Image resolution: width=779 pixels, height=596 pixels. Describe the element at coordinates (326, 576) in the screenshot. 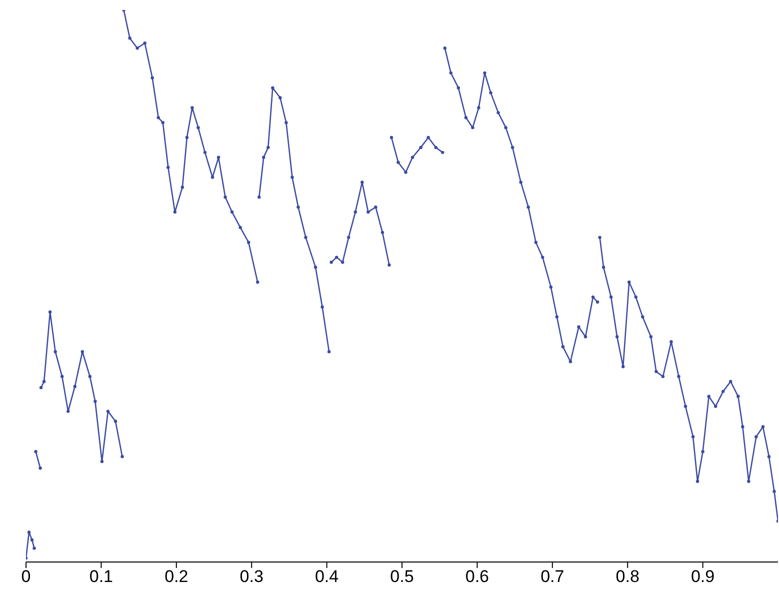

I see `x-tick-label: 0.4` at that location.